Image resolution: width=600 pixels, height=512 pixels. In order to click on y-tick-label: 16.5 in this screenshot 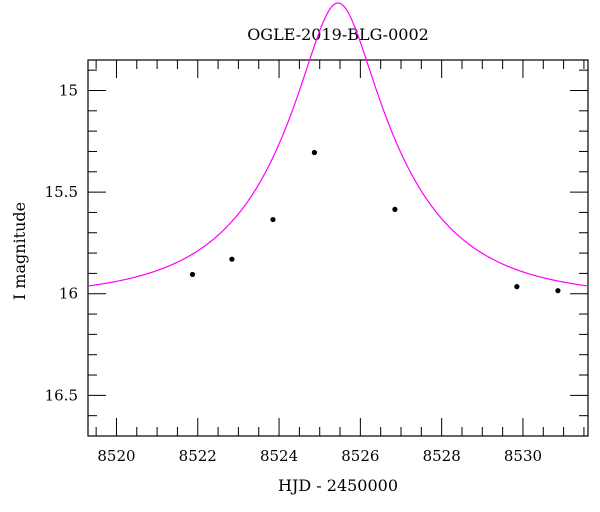, I will do `click(61, 395)`.